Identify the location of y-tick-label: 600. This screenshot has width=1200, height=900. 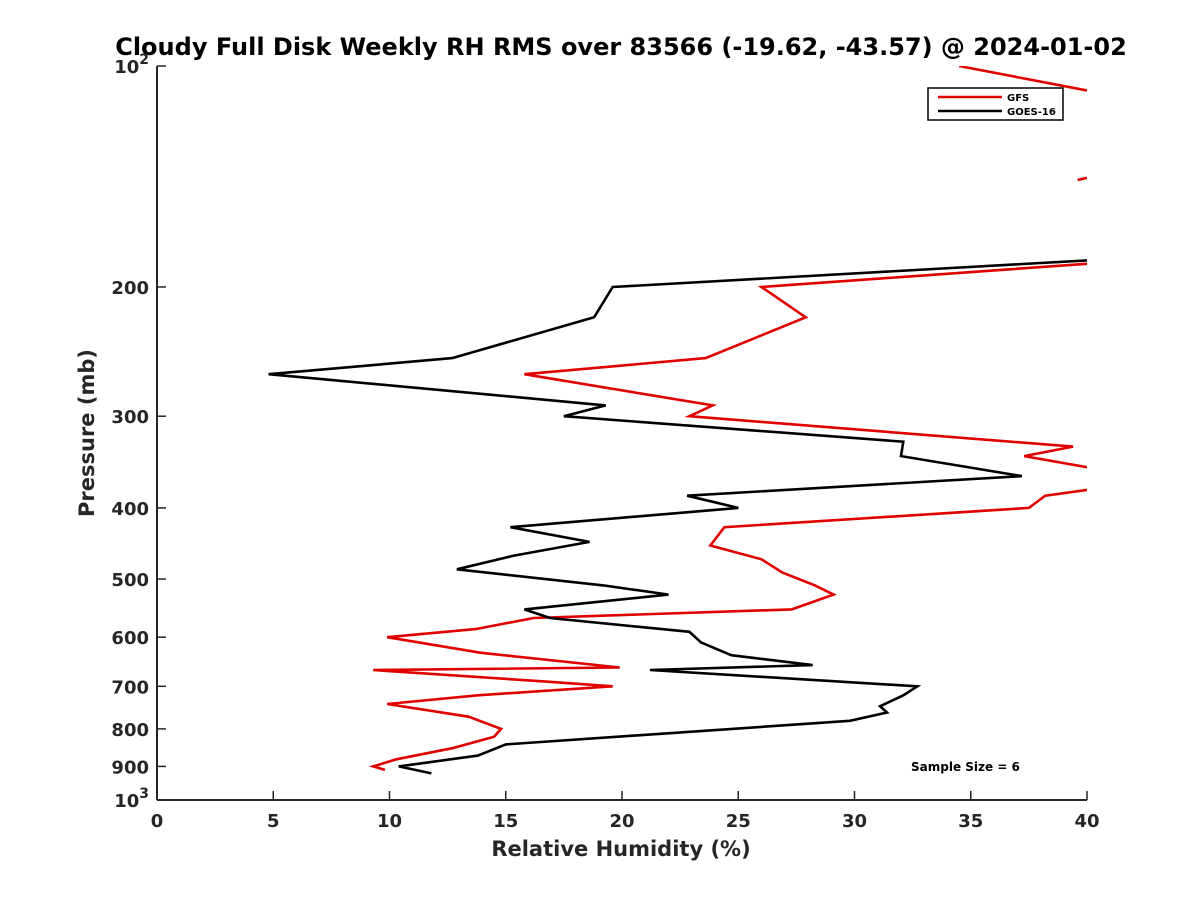
(130, 638).